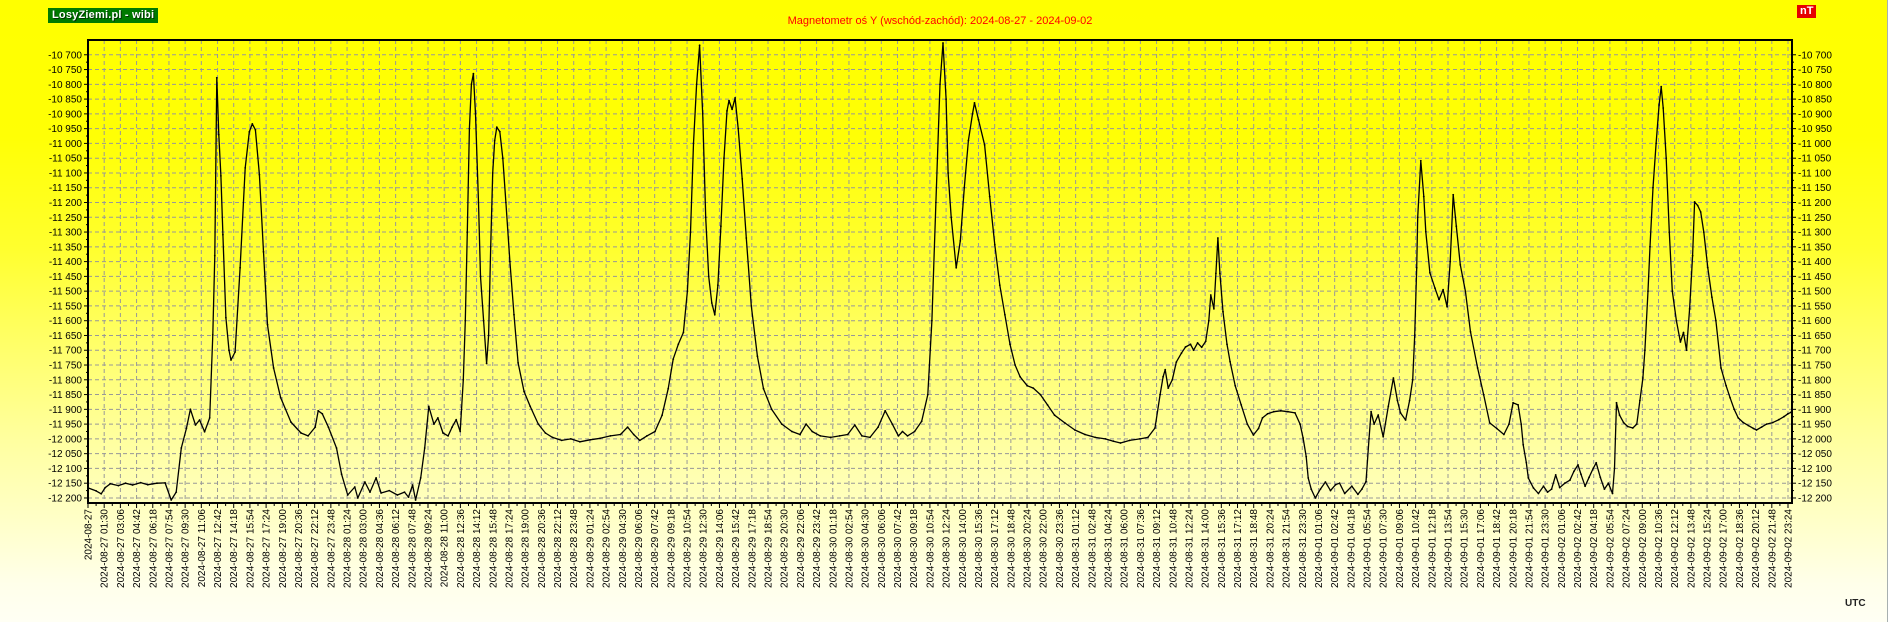 The width and height of the screenshot is (1894, 622). What do you see at coordinates (461, 548) in the screenshot?
I see `x-axis-label: 2024-08-28 12:36` at bounding box center [461, 548].